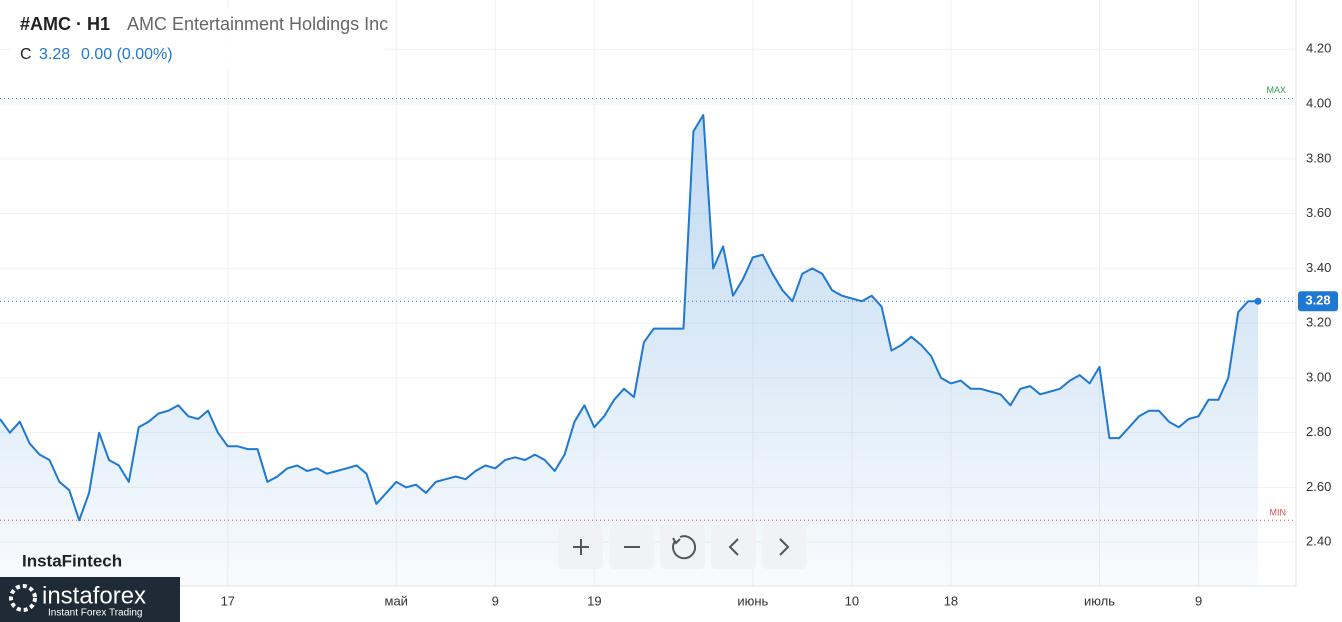  What do you see at coordinates (1318, 322) in the screenshot?
I see `y-tick-label: 3.20` at bounding box center [1318, 322].